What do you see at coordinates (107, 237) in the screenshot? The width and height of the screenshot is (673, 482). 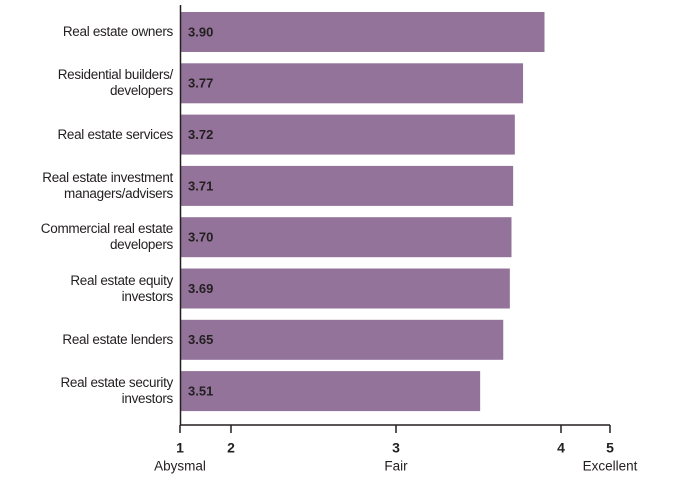 I see `category-label: Commercial real estate developers` at bounding box center [107, 237].